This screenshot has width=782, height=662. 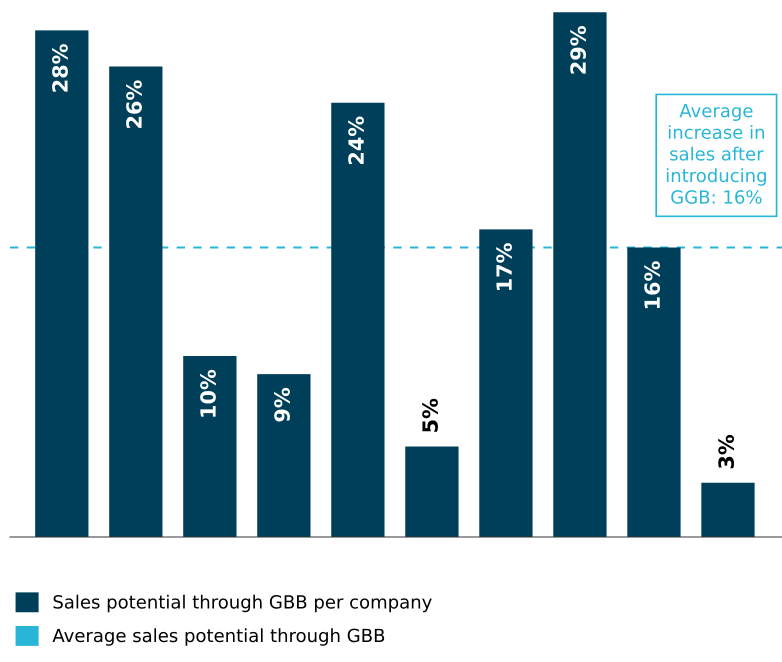 I want to click on data-label: 10%, so click(x=208, y=393).